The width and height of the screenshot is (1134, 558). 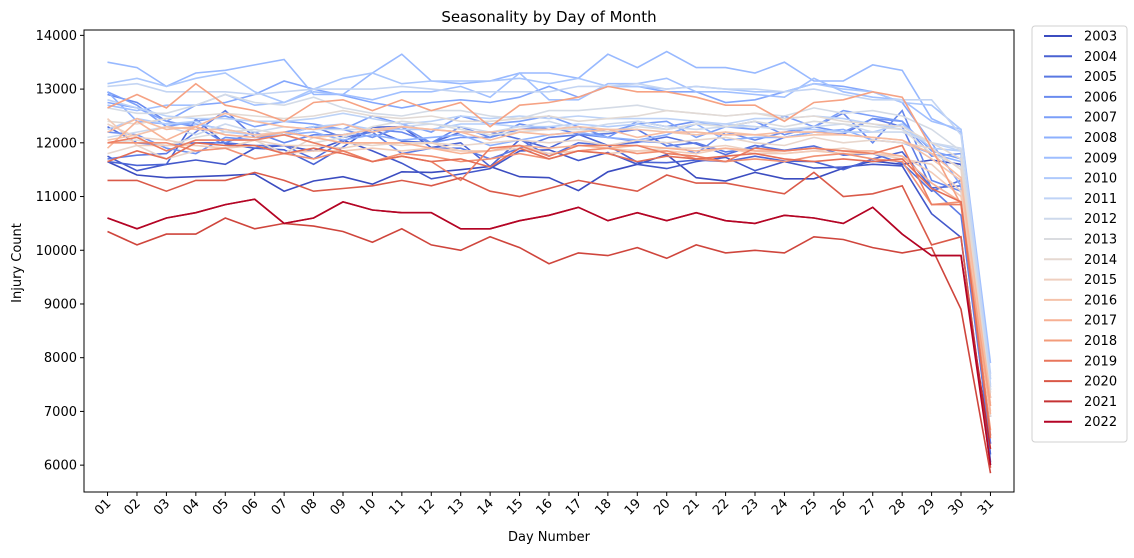 I want to click on legend-label-2021: 2021, so click(x=1100, y=402).